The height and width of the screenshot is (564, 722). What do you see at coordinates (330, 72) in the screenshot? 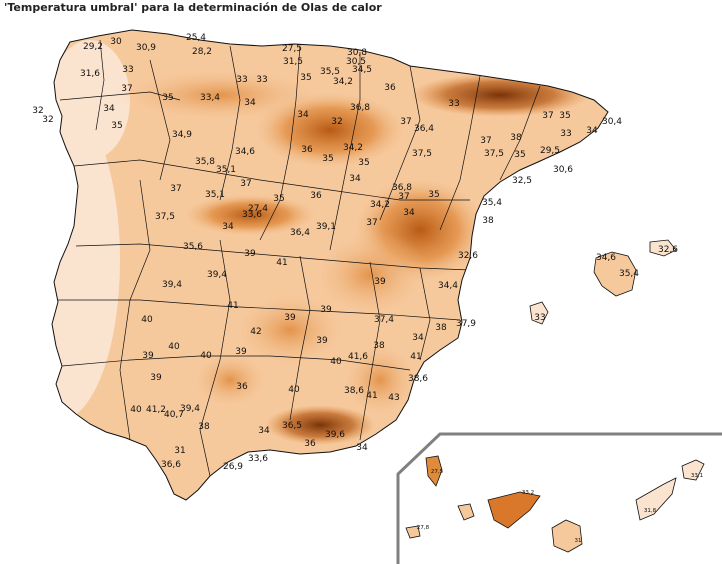
I see `temperature-label: 35,5` at bounding box center [330, 72].